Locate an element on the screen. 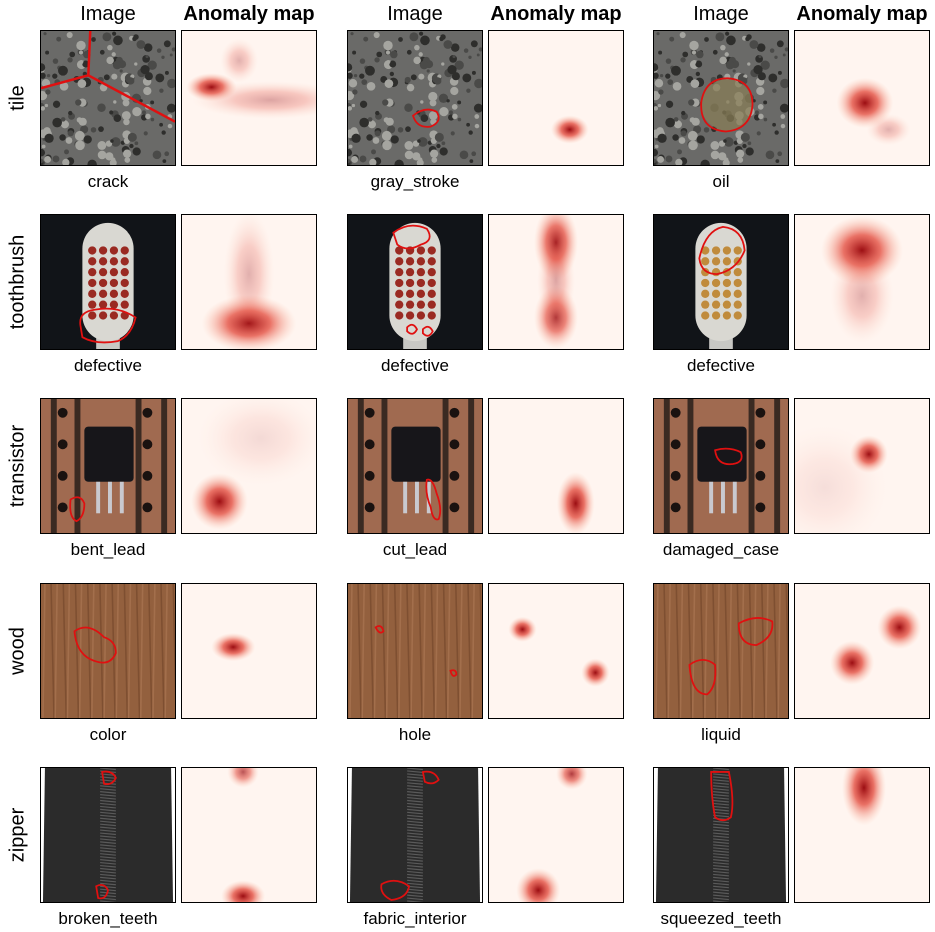 The width and height of the screenshot is (935, 932). sample-image-wood-liquid is located at coordinates (721, 651).